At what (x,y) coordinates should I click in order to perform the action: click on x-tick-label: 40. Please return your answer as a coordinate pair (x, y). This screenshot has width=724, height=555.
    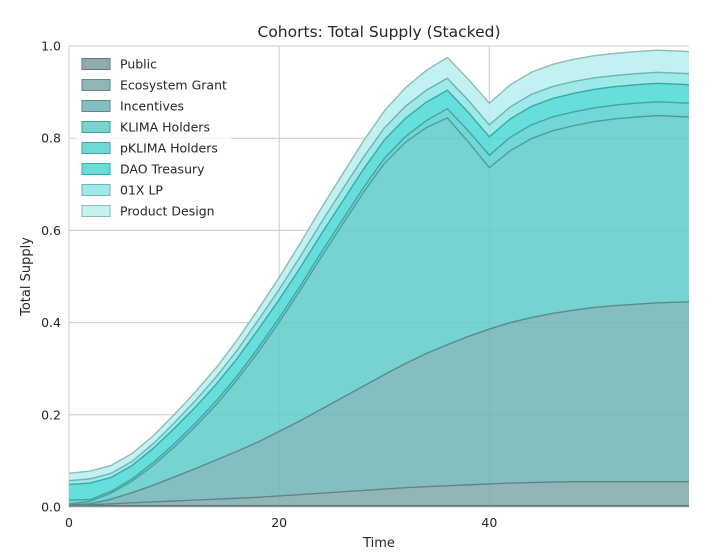
    Looking at the image, I should click on (489, 522).